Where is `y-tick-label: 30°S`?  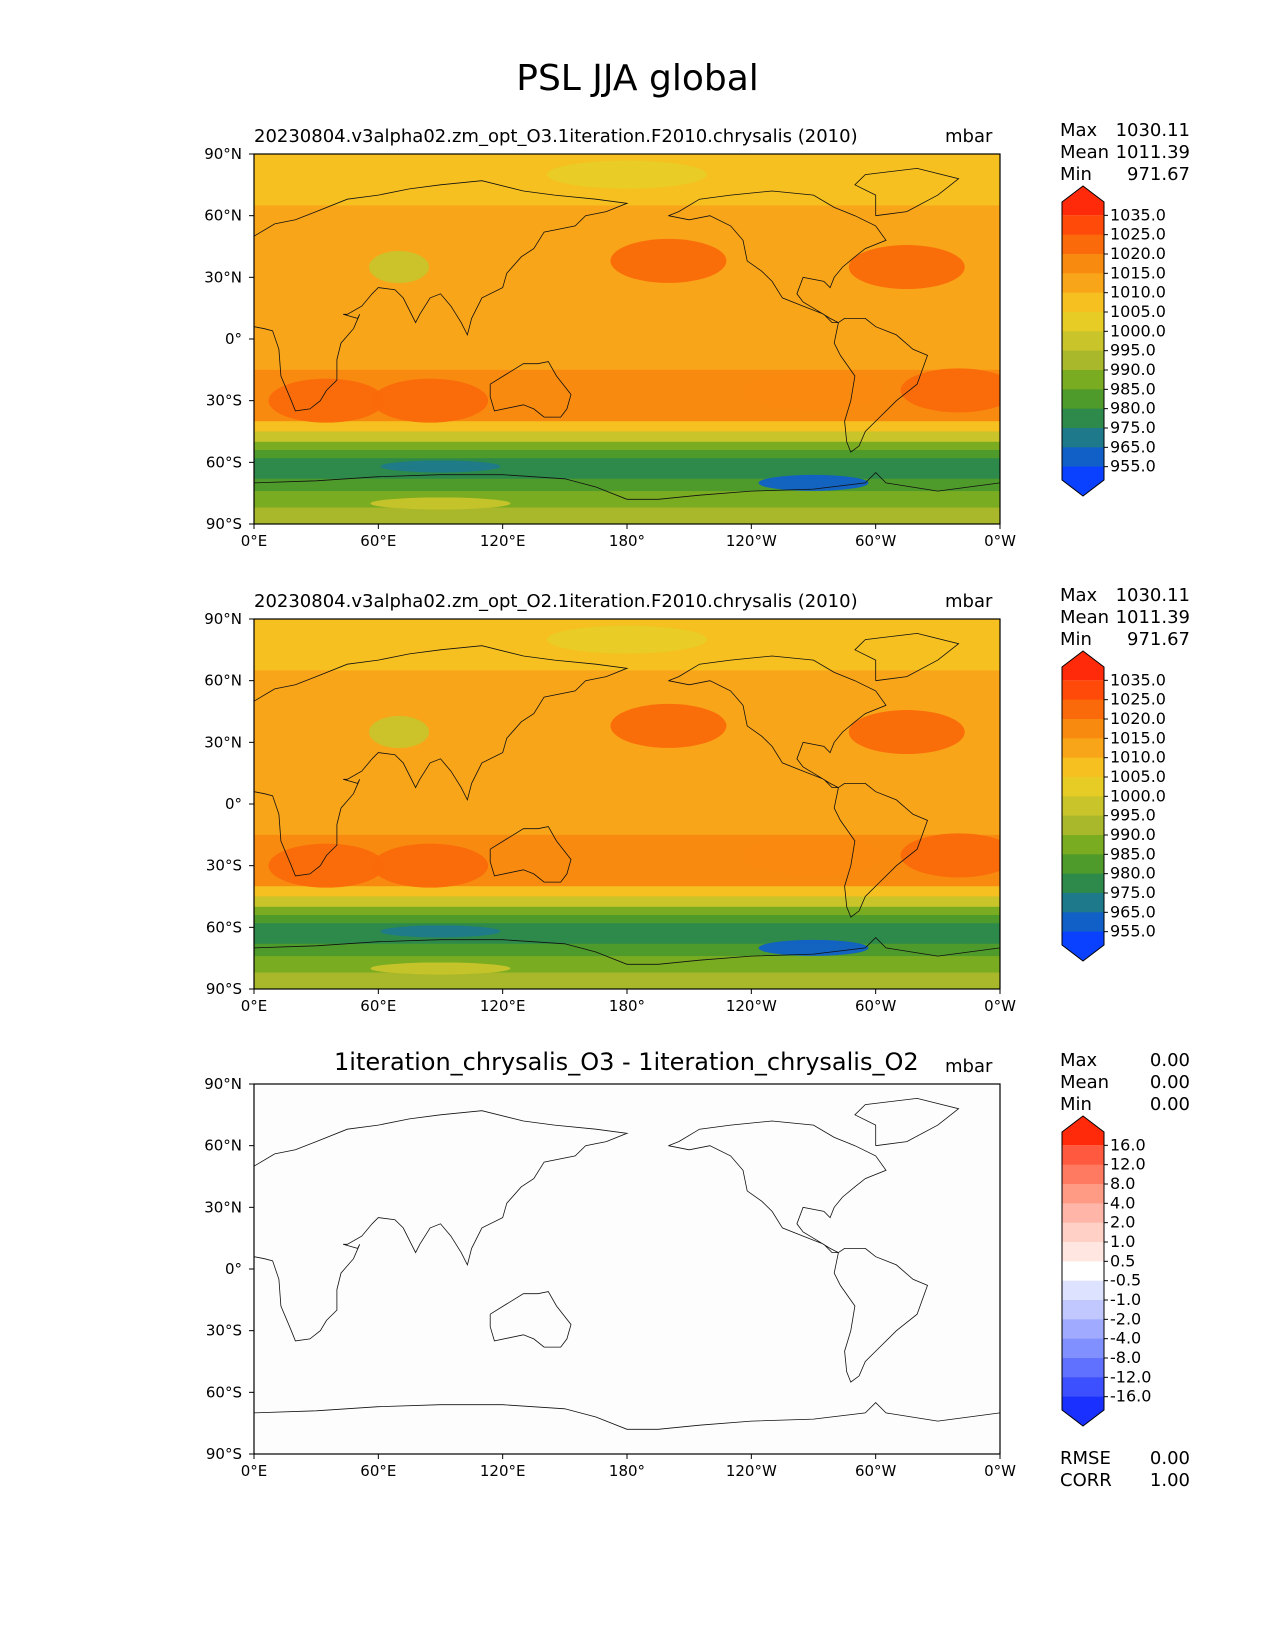 y-tick-label: 30°S is located at coordinates (224, 1331).